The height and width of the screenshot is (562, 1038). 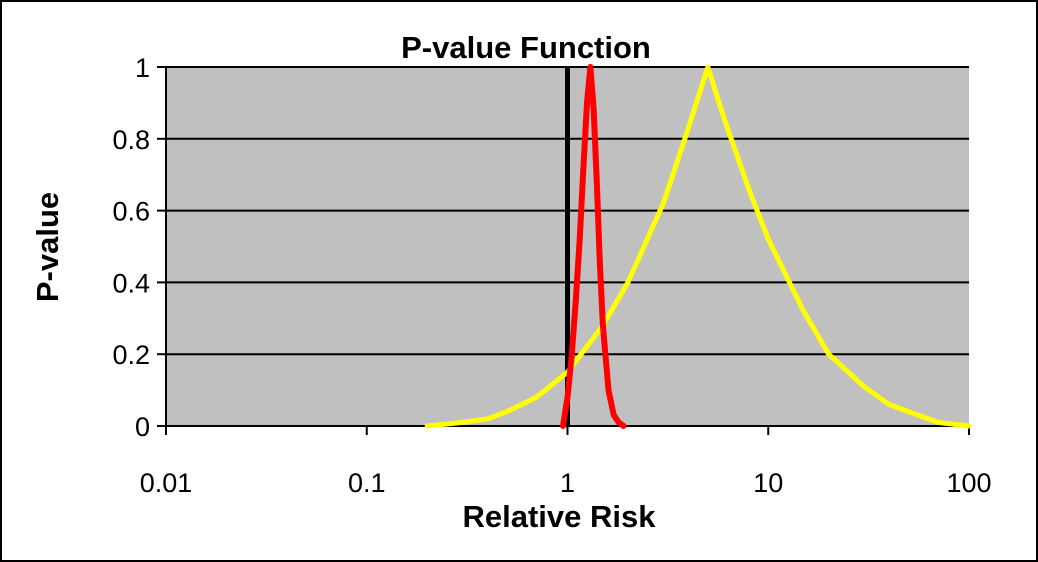 I want to click on y-tick-label: 1, so click(x=142, y=68).